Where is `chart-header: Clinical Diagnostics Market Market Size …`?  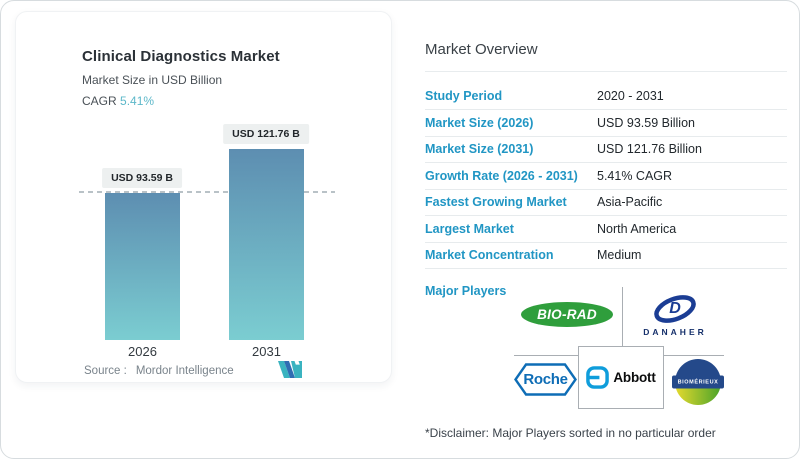 chart-header: Clinical Diagnostics Market Market Size … is located at coordinates (181, 78).